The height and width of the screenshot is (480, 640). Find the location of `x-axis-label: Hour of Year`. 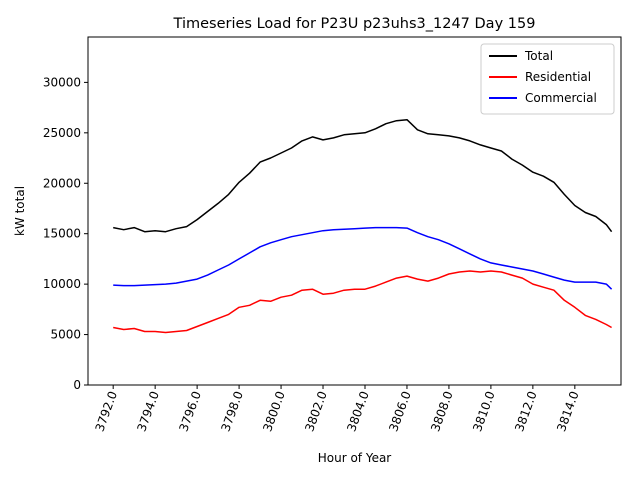

x-axis-label: Hour of Year is located at coordinates (355, 458).